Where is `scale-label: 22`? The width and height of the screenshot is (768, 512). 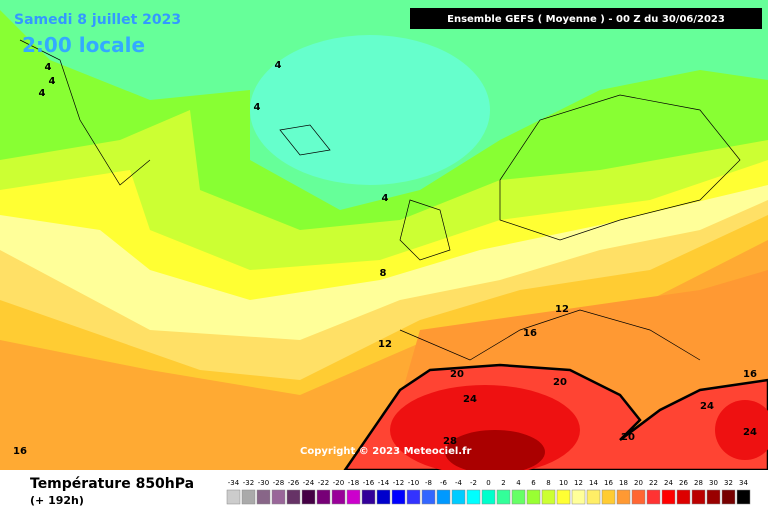
scale-label: 22 is located at coordinates (653, 483).